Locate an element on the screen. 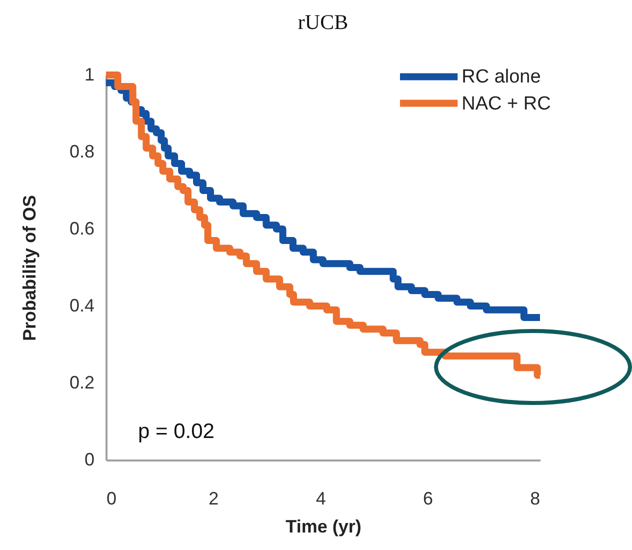 This screenshot has height=550, width=632. x-axis-title: Time (yr) is located at coordinates (324, 526).